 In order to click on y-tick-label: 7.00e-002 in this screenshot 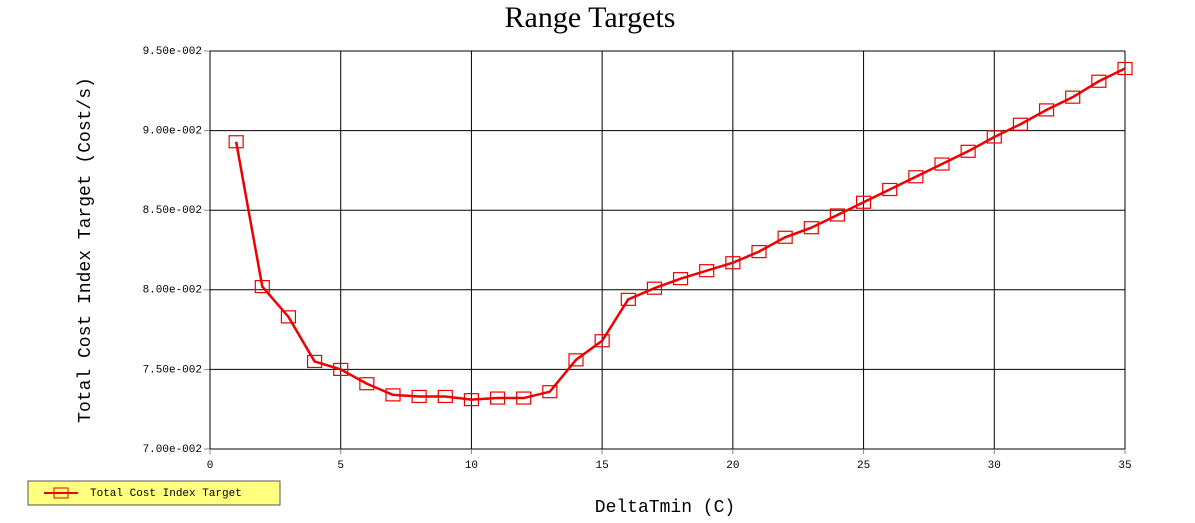, I will do `click(172, 450)`.